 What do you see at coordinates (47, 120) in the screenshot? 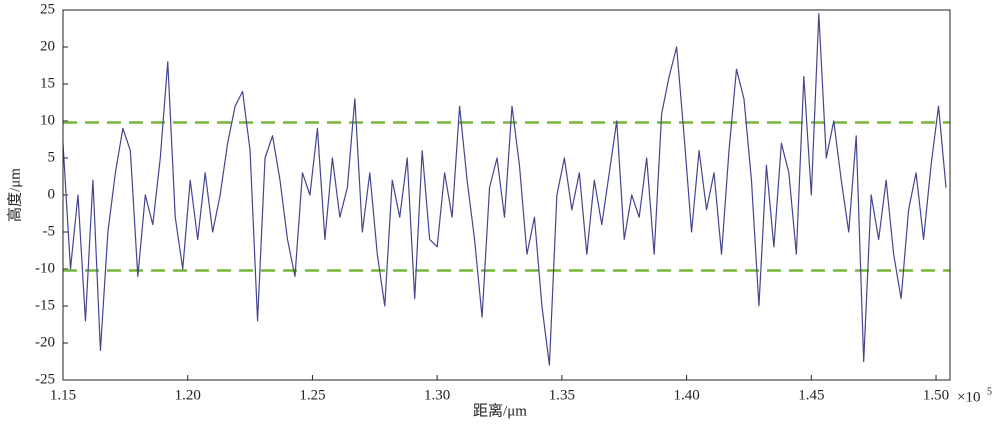
I see `y-tick-label: 10` at bounding box center [47, 120].